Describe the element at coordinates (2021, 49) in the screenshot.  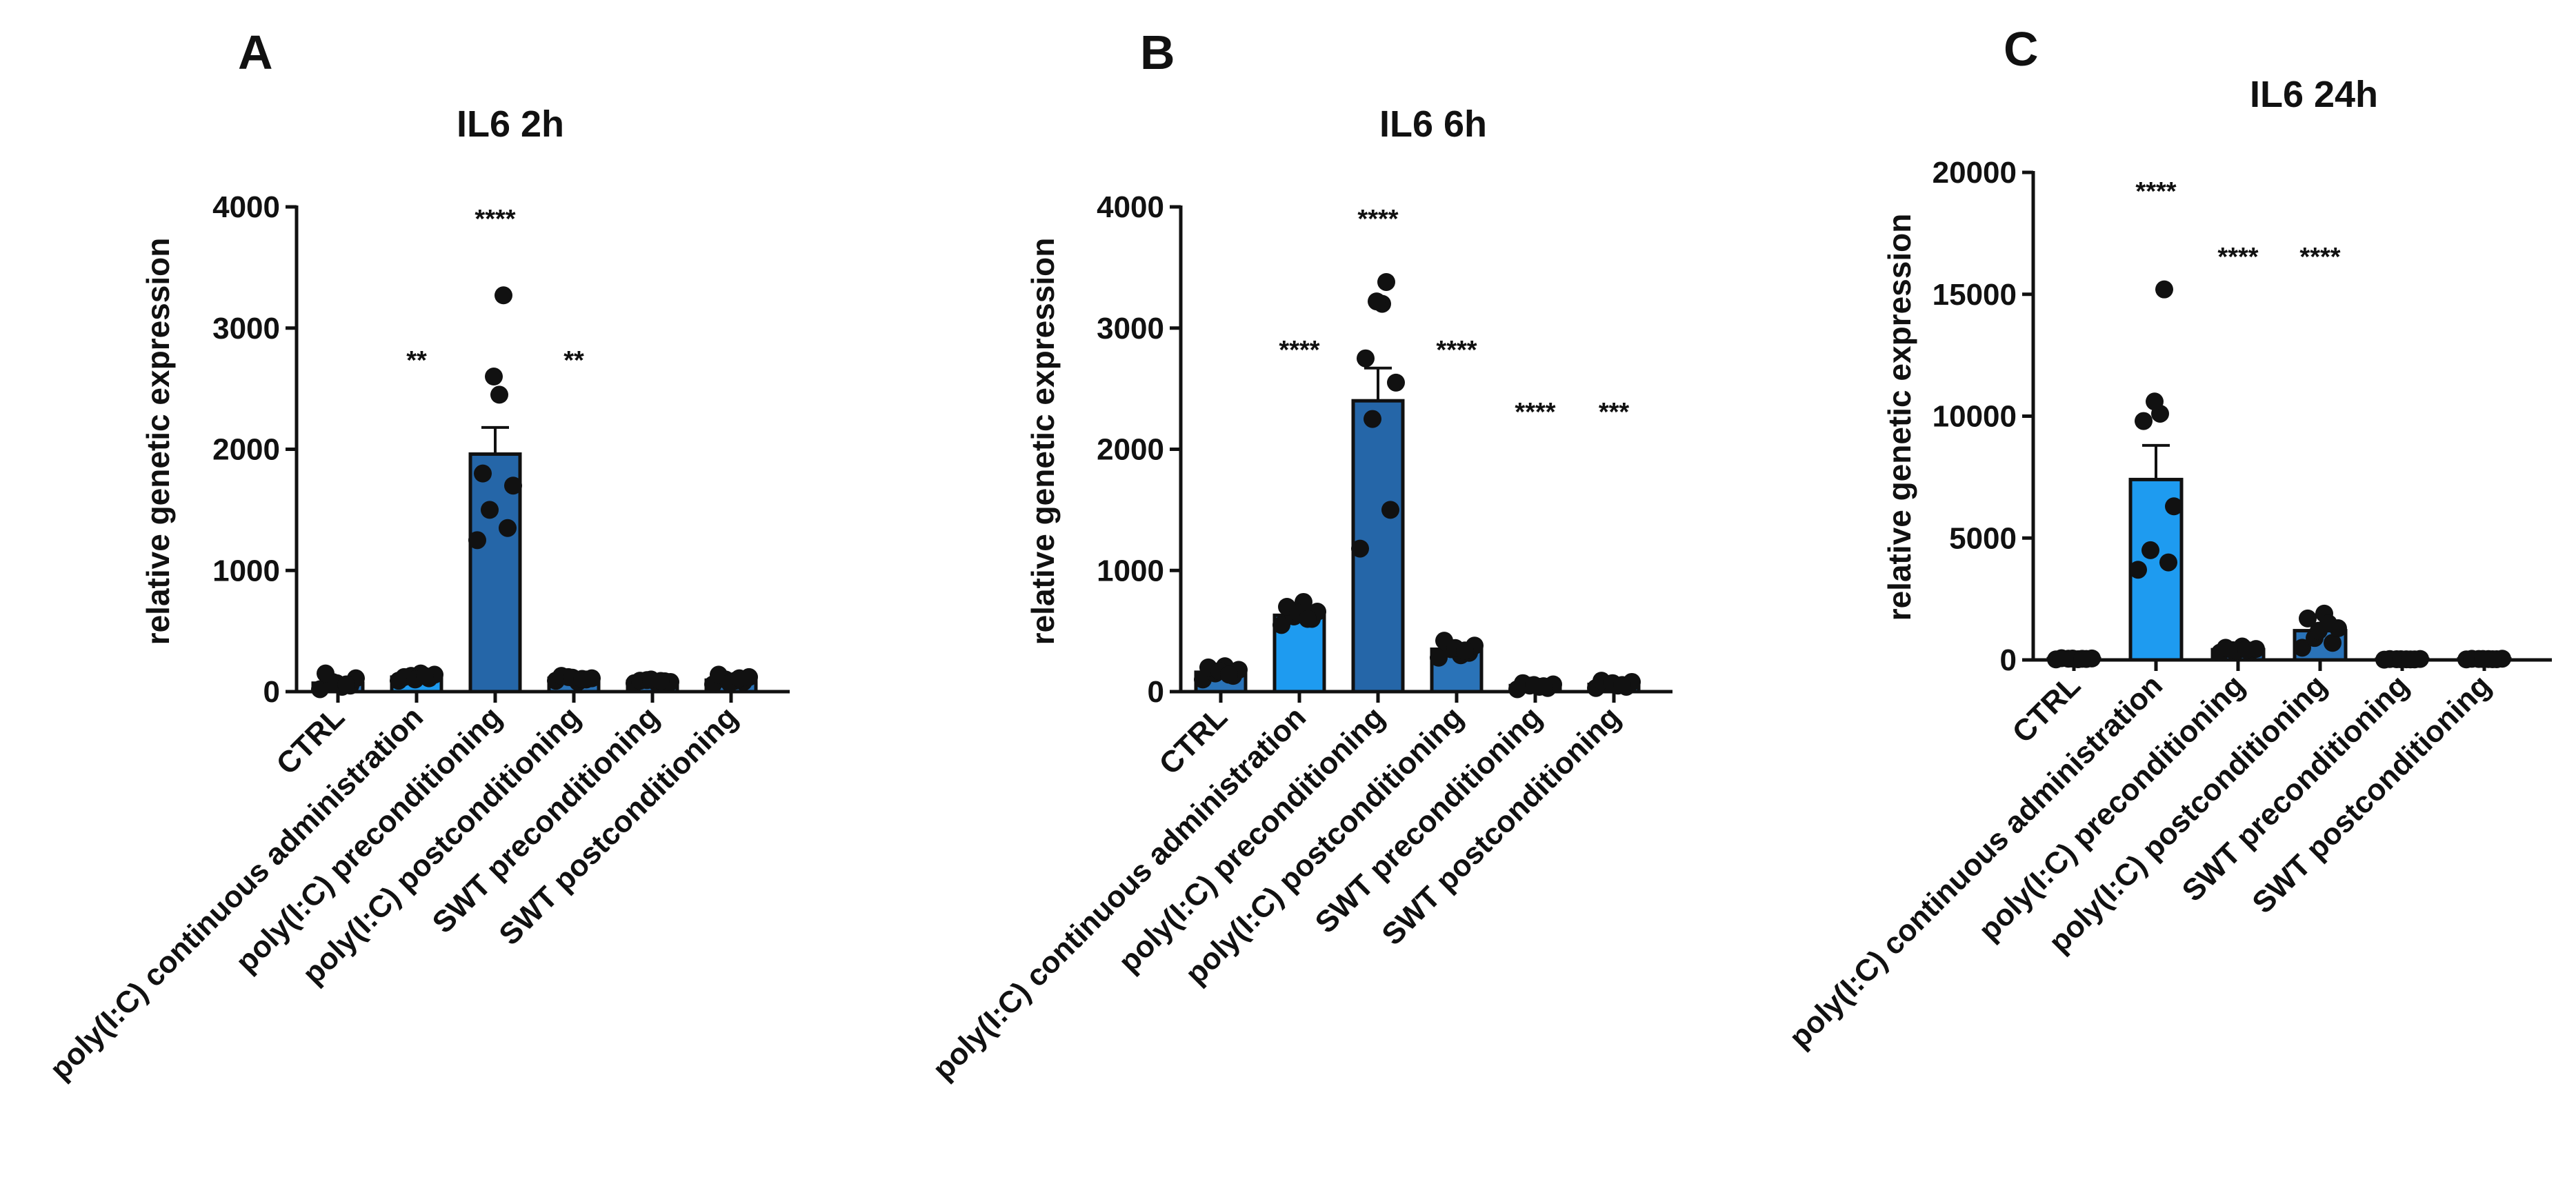
I see `panel-letter-c: C` at that location.